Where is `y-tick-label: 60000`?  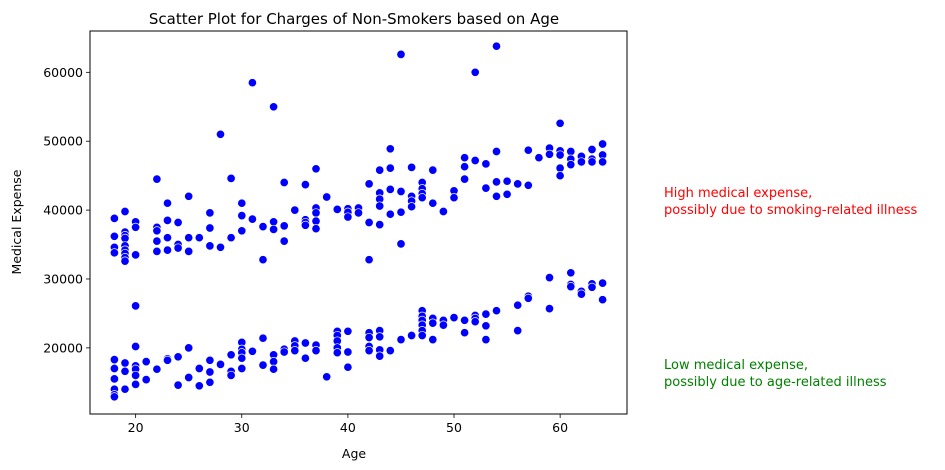 y-tick-label: 60000 is located at coordinates (63, 72).